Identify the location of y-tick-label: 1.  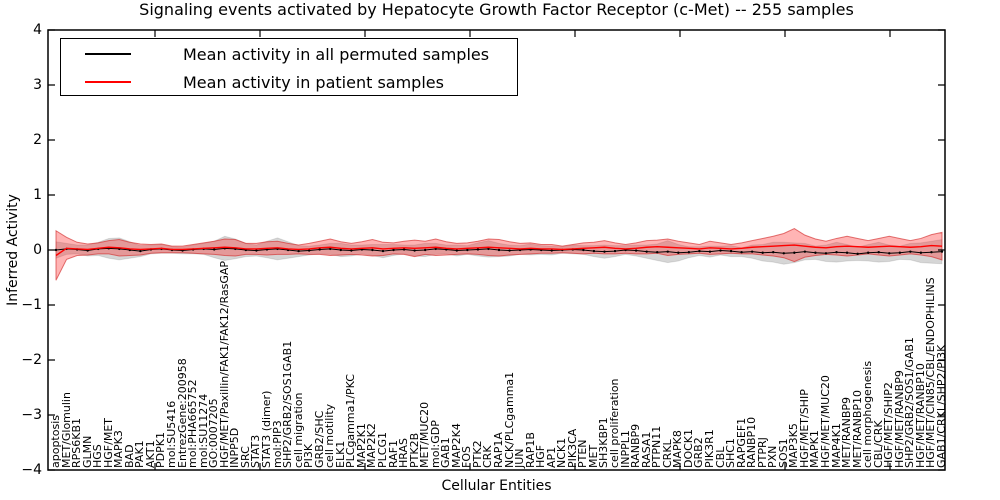
(37, 195).